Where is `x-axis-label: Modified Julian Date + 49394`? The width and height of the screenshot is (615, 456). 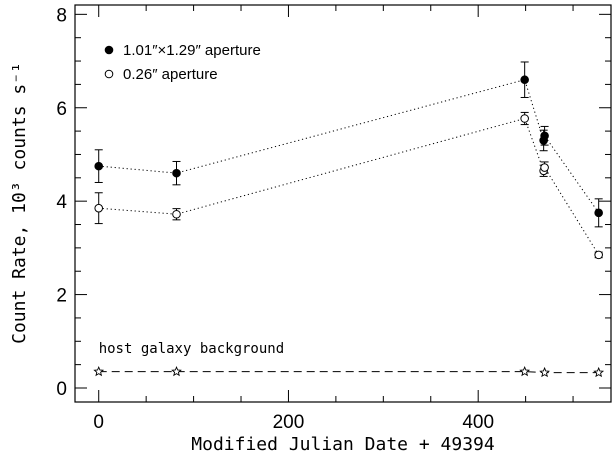 x-axis-label: Modified Julian Date + 49394 is located at coordinates (342, 444).